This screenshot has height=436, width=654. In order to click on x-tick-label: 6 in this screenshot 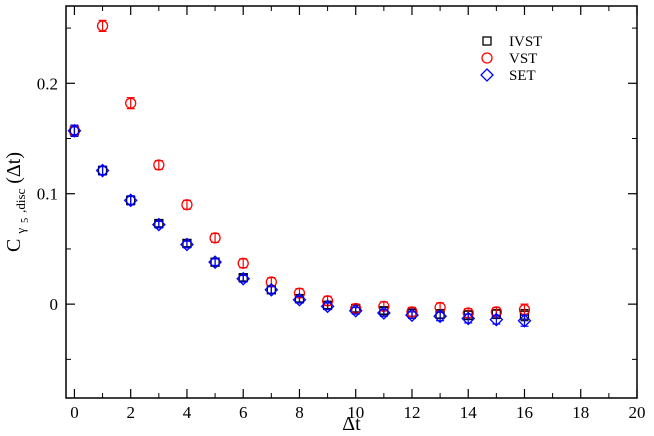, I will do `click(243, 412)`.